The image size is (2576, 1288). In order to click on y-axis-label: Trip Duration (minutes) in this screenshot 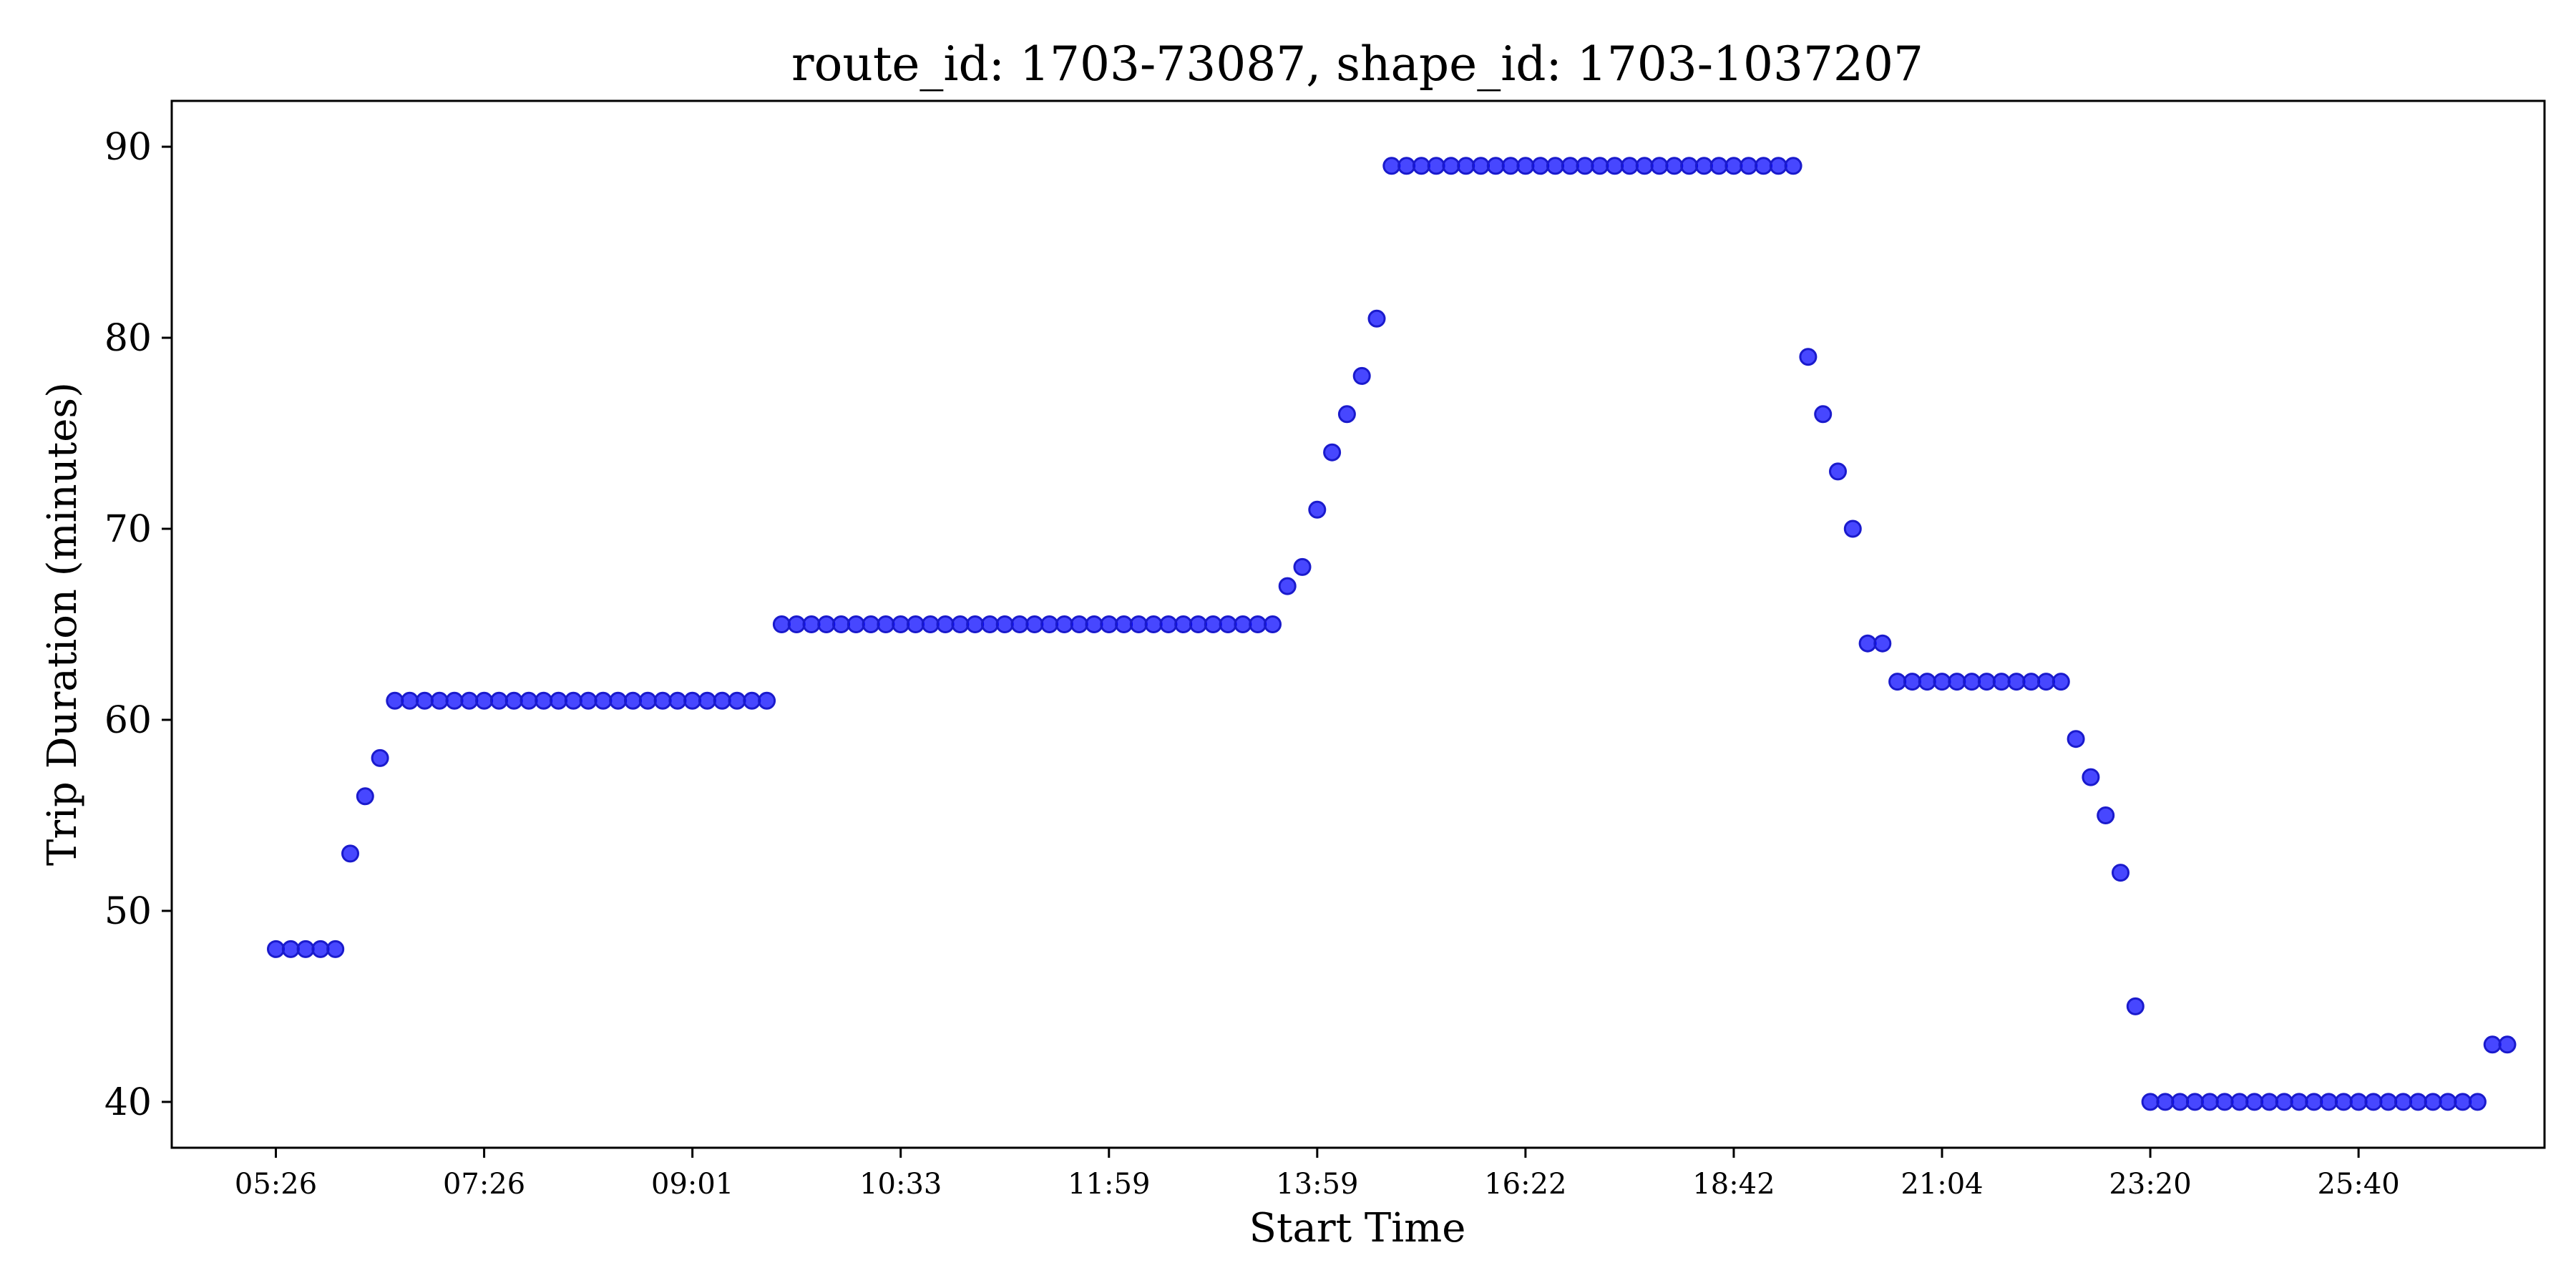, I will do `click(62, 624)`.